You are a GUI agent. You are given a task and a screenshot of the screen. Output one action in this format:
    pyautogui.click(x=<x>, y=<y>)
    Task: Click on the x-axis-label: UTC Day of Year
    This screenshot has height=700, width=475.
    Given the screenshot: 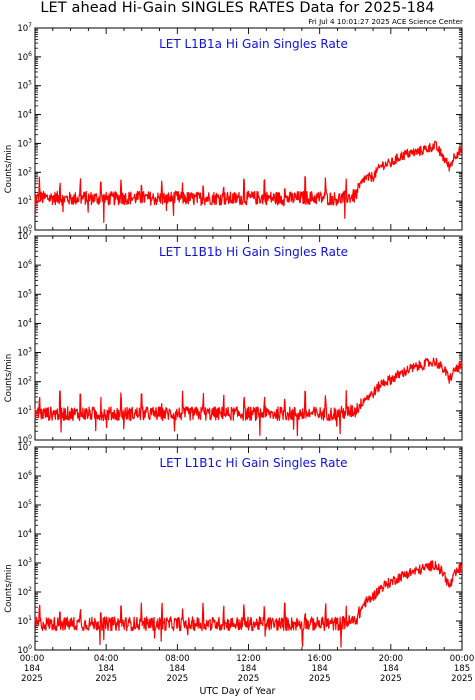 What is the action you would take?
    pyautogui.click(x=237, y=691)
    